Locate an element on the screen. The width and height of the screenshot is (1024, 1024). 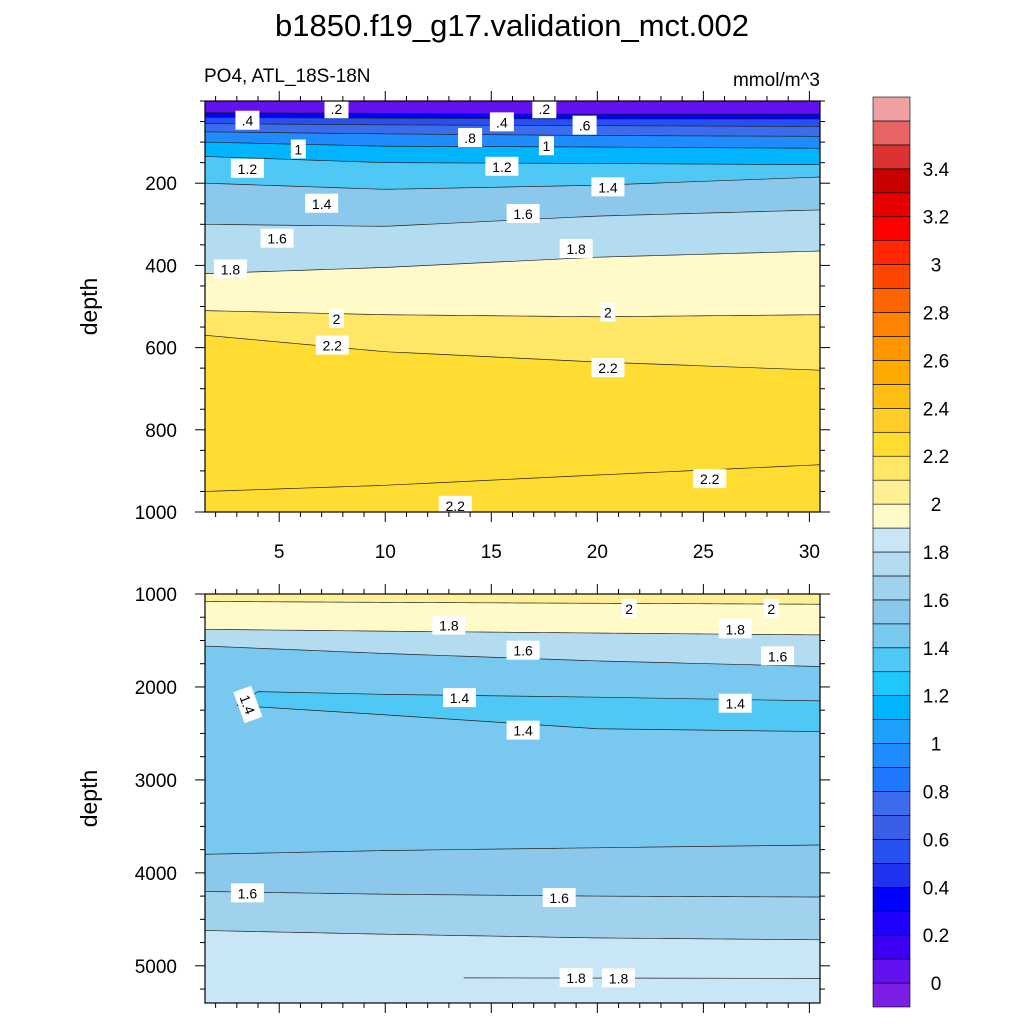
contour-label-text: 1.2 is located at coordinates (248, 169).